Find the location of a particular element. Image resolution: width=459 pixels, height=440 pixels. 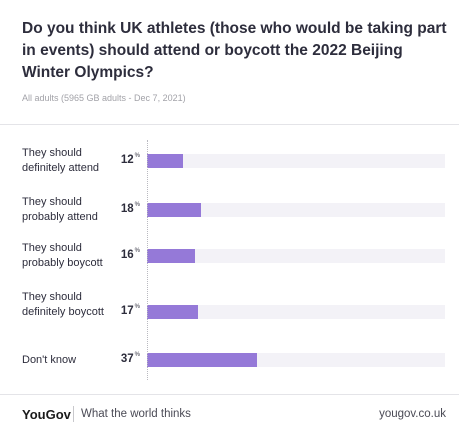

footer-site-link: yougov.co.uk is located at coordinates (412, 414).